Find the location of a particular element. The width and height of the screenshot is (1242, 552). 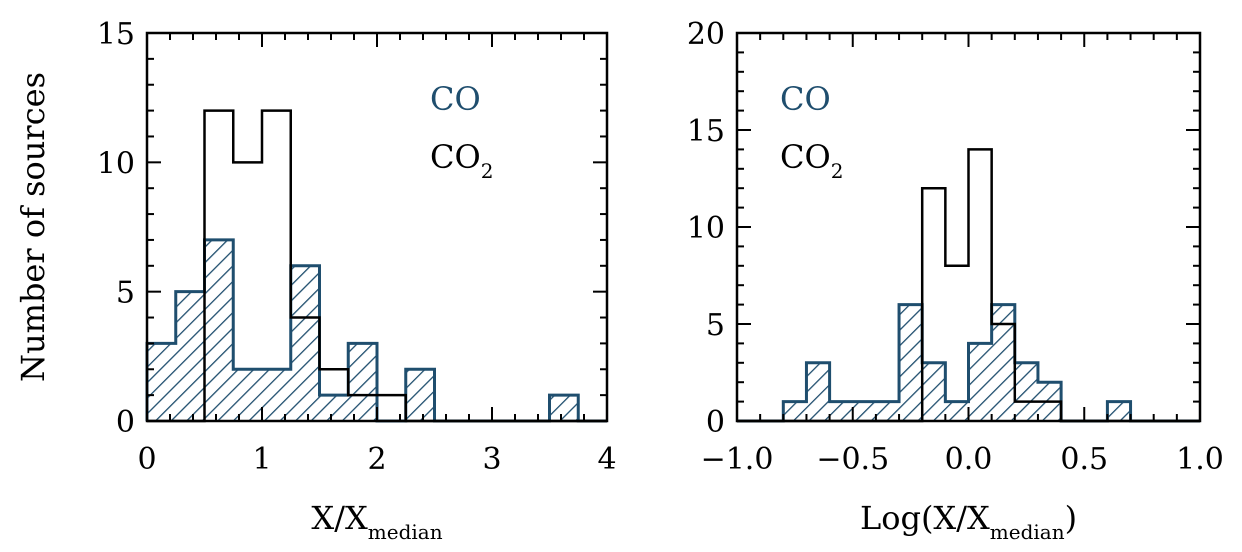

co-hatch-fill is located at coordinates (377, 330).